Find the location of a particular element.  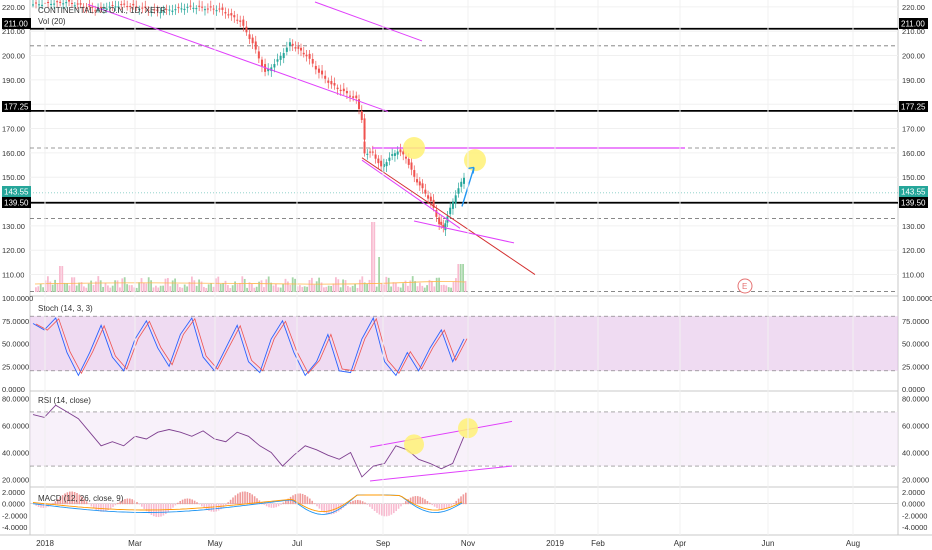

y-tick-label-right: 40.0000 is located at coordinates (915, 453).